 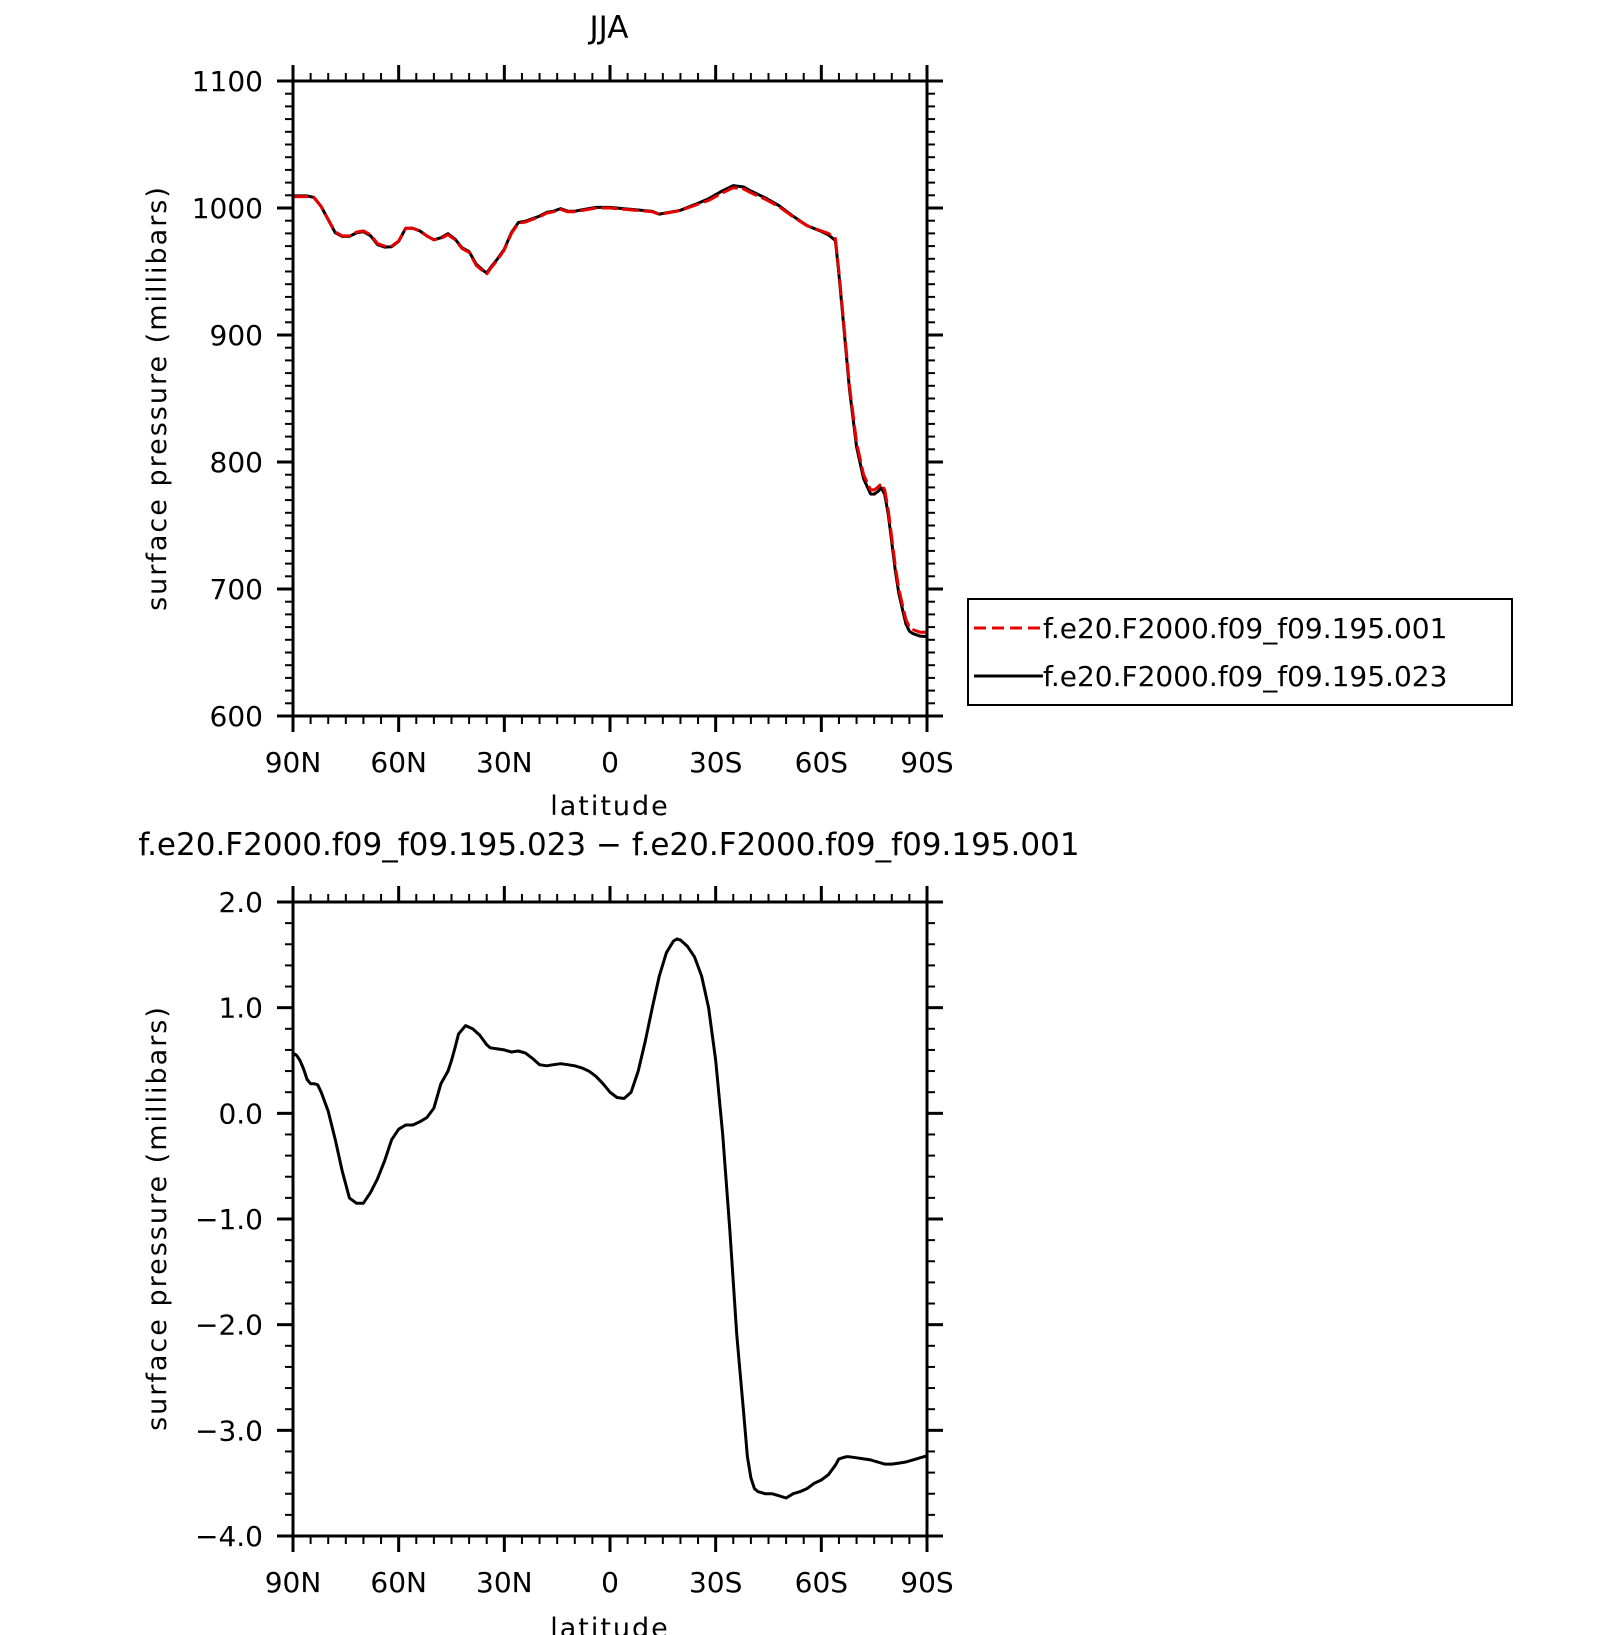 I want to click on top-x-tick-label: 30S, so click(x=715, y=762).